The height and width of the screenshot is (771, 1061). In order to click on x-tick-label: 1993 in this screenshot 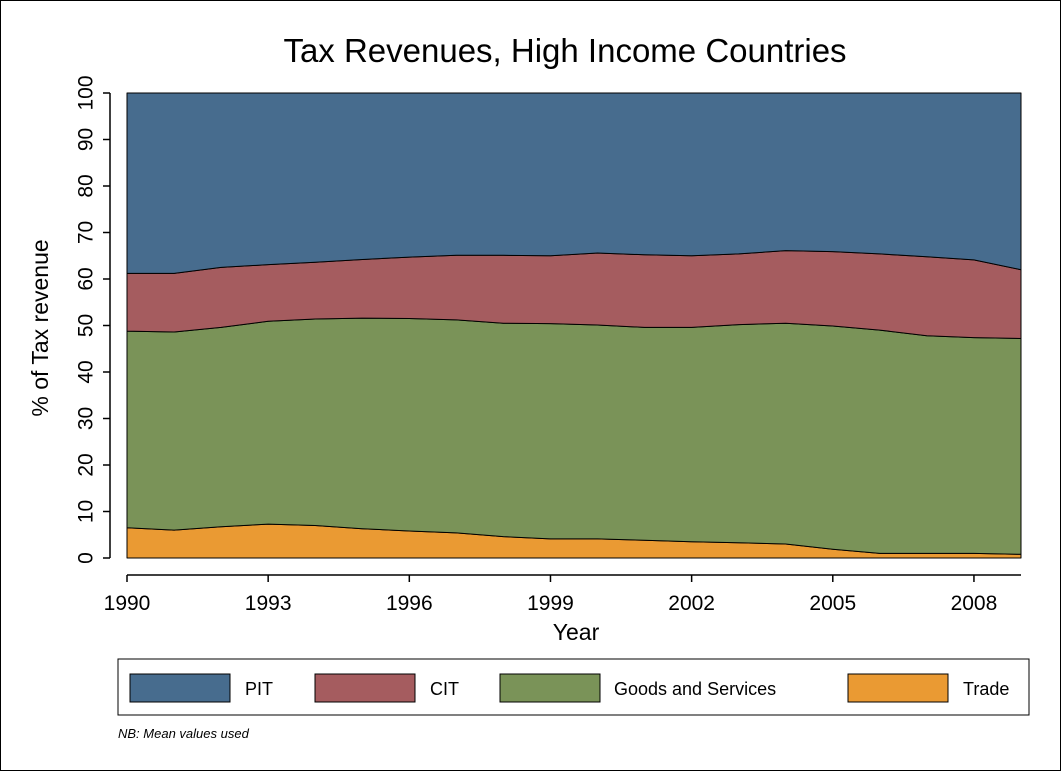, I will do `click(268, 603)`.